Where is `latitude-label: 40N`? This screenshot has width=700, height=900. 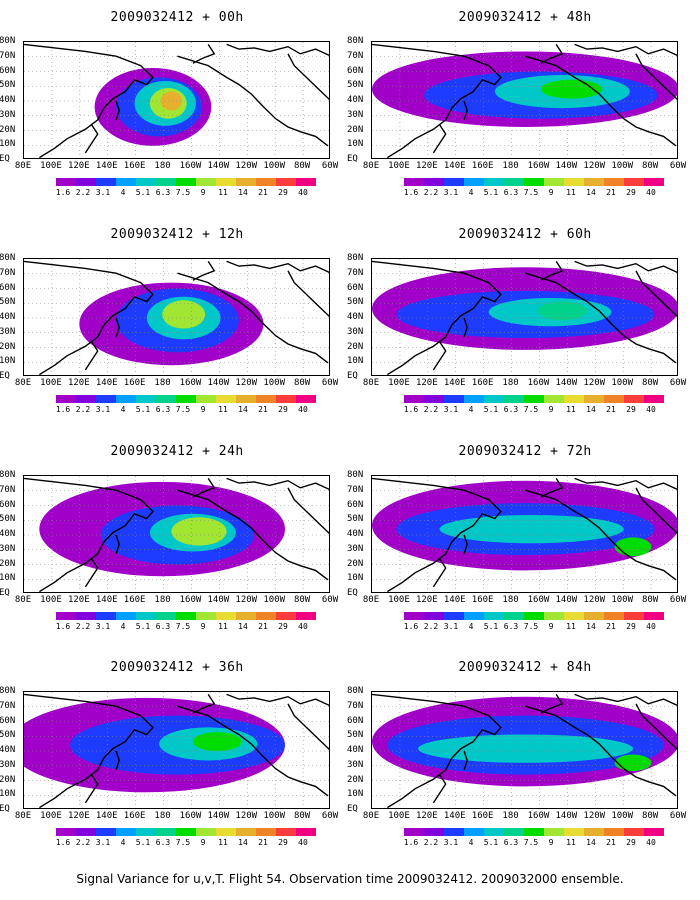
latitude-label: 40N is located at coordinates (8, 317).